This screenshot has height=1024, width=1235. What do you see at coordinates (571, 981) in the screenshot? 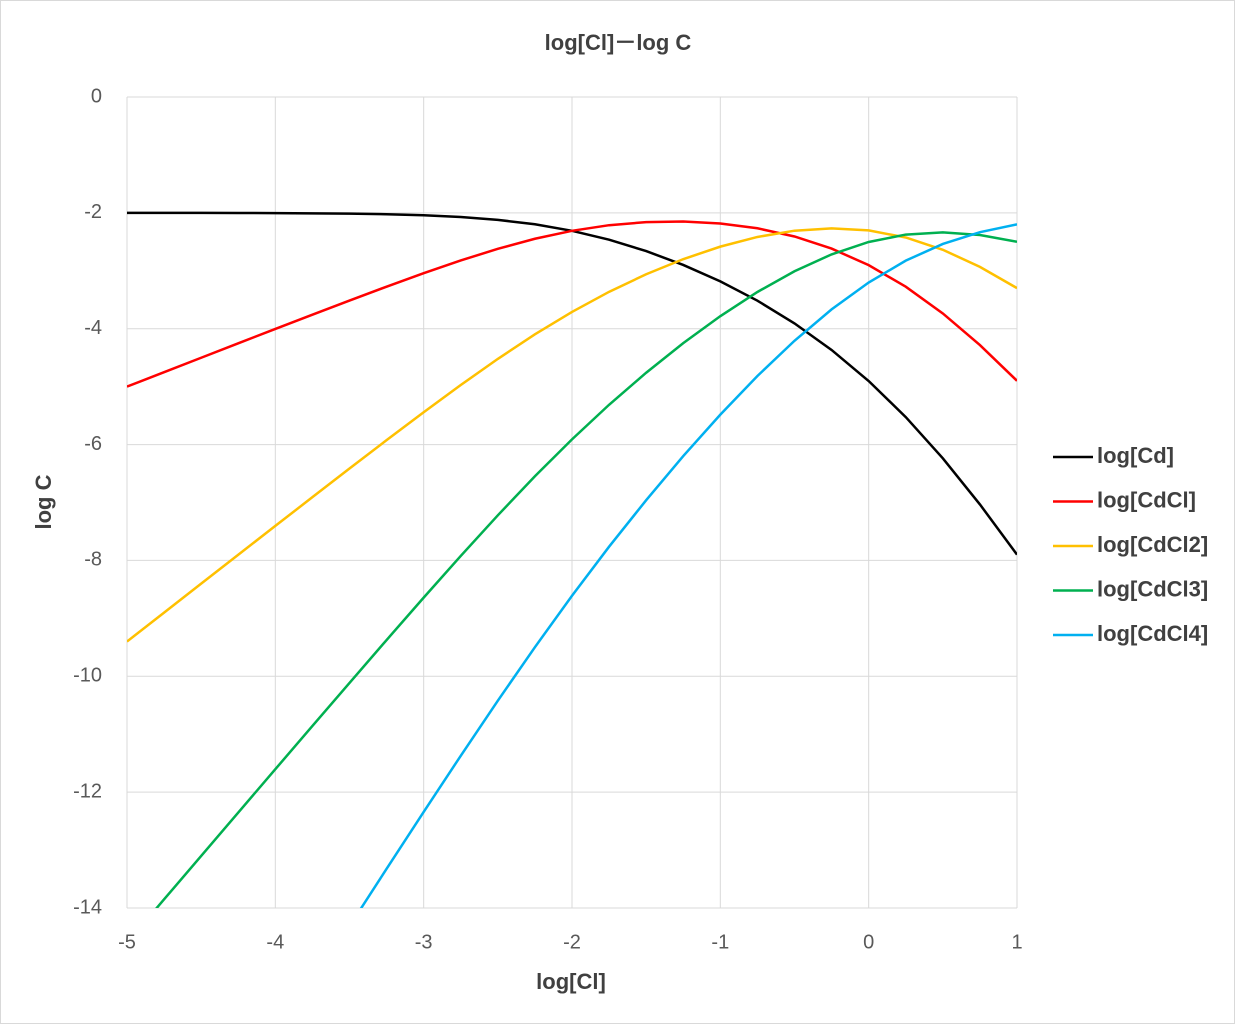
I see `x-axis-label: log[Cl]` at bounding box center [571, 981].